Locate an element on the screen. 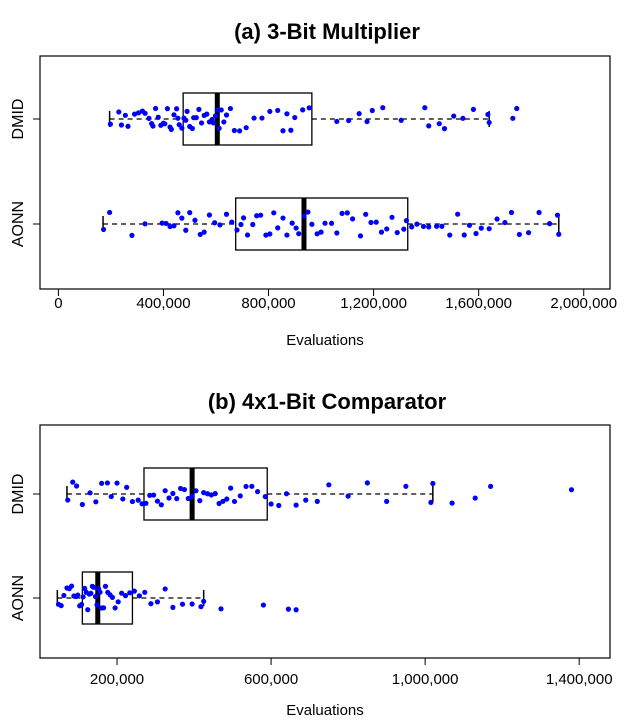 Image resolution: width=633 pixels, height=722 pixels. x-tick-label-a-2: 800,000 is located at coordinates (268, 303).